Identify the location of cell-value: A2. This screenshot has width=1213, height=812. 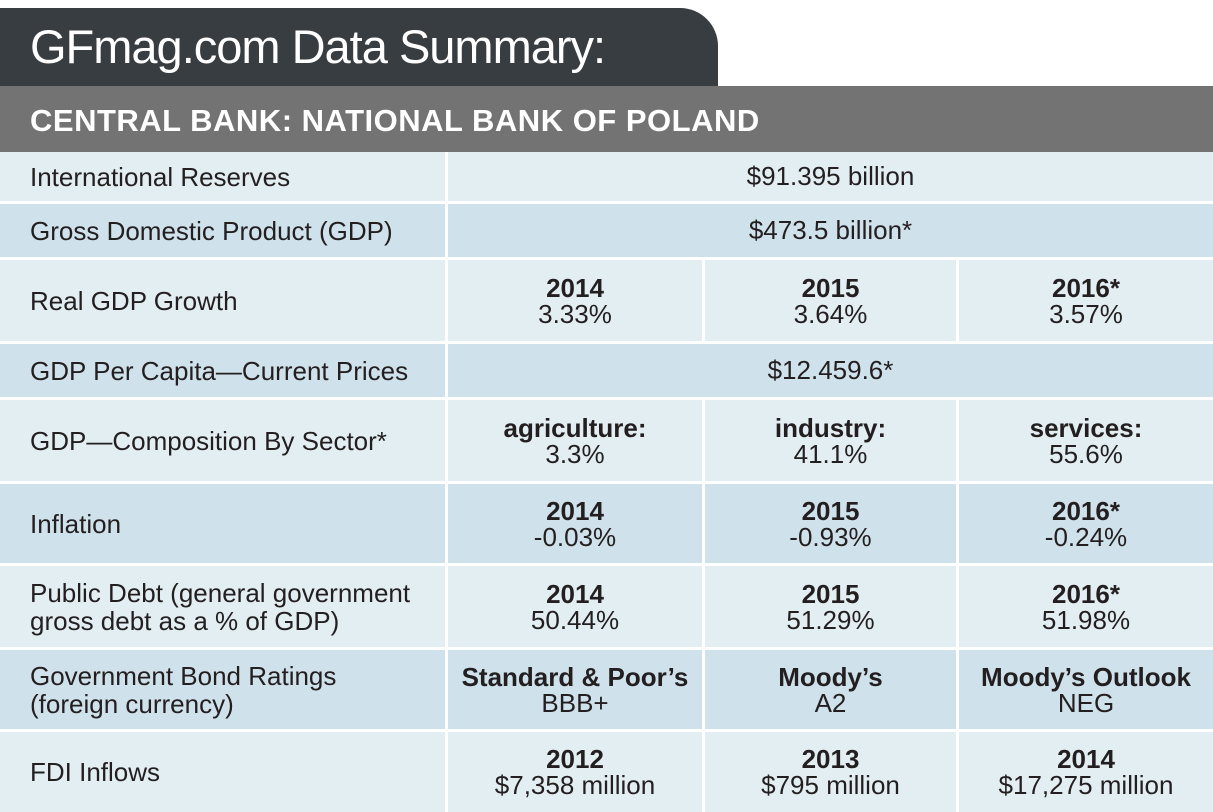
(830, 702).